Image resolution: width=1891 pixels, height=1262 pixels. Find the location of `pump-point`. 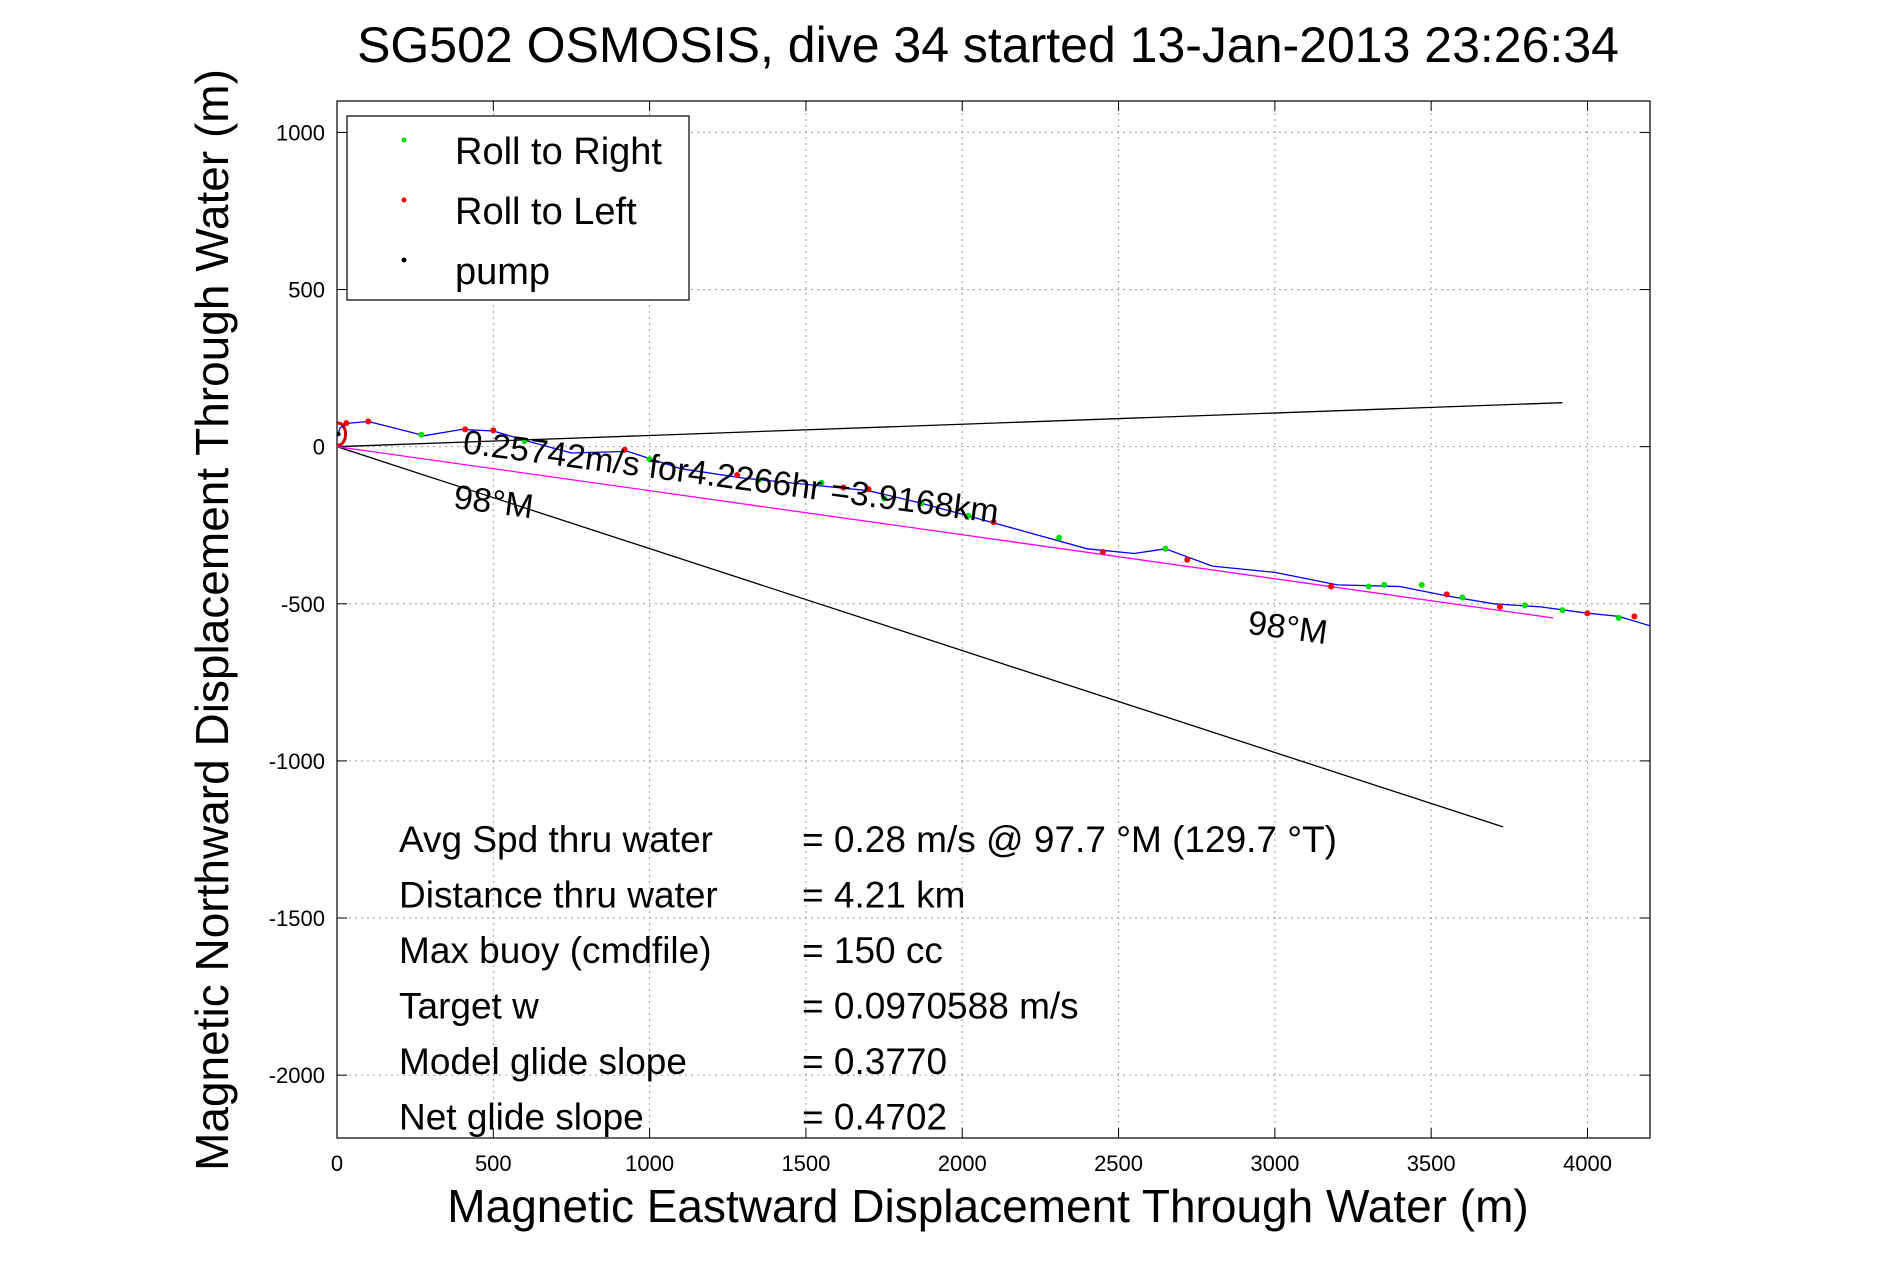

pump-point is located at coordinates (339, 434).